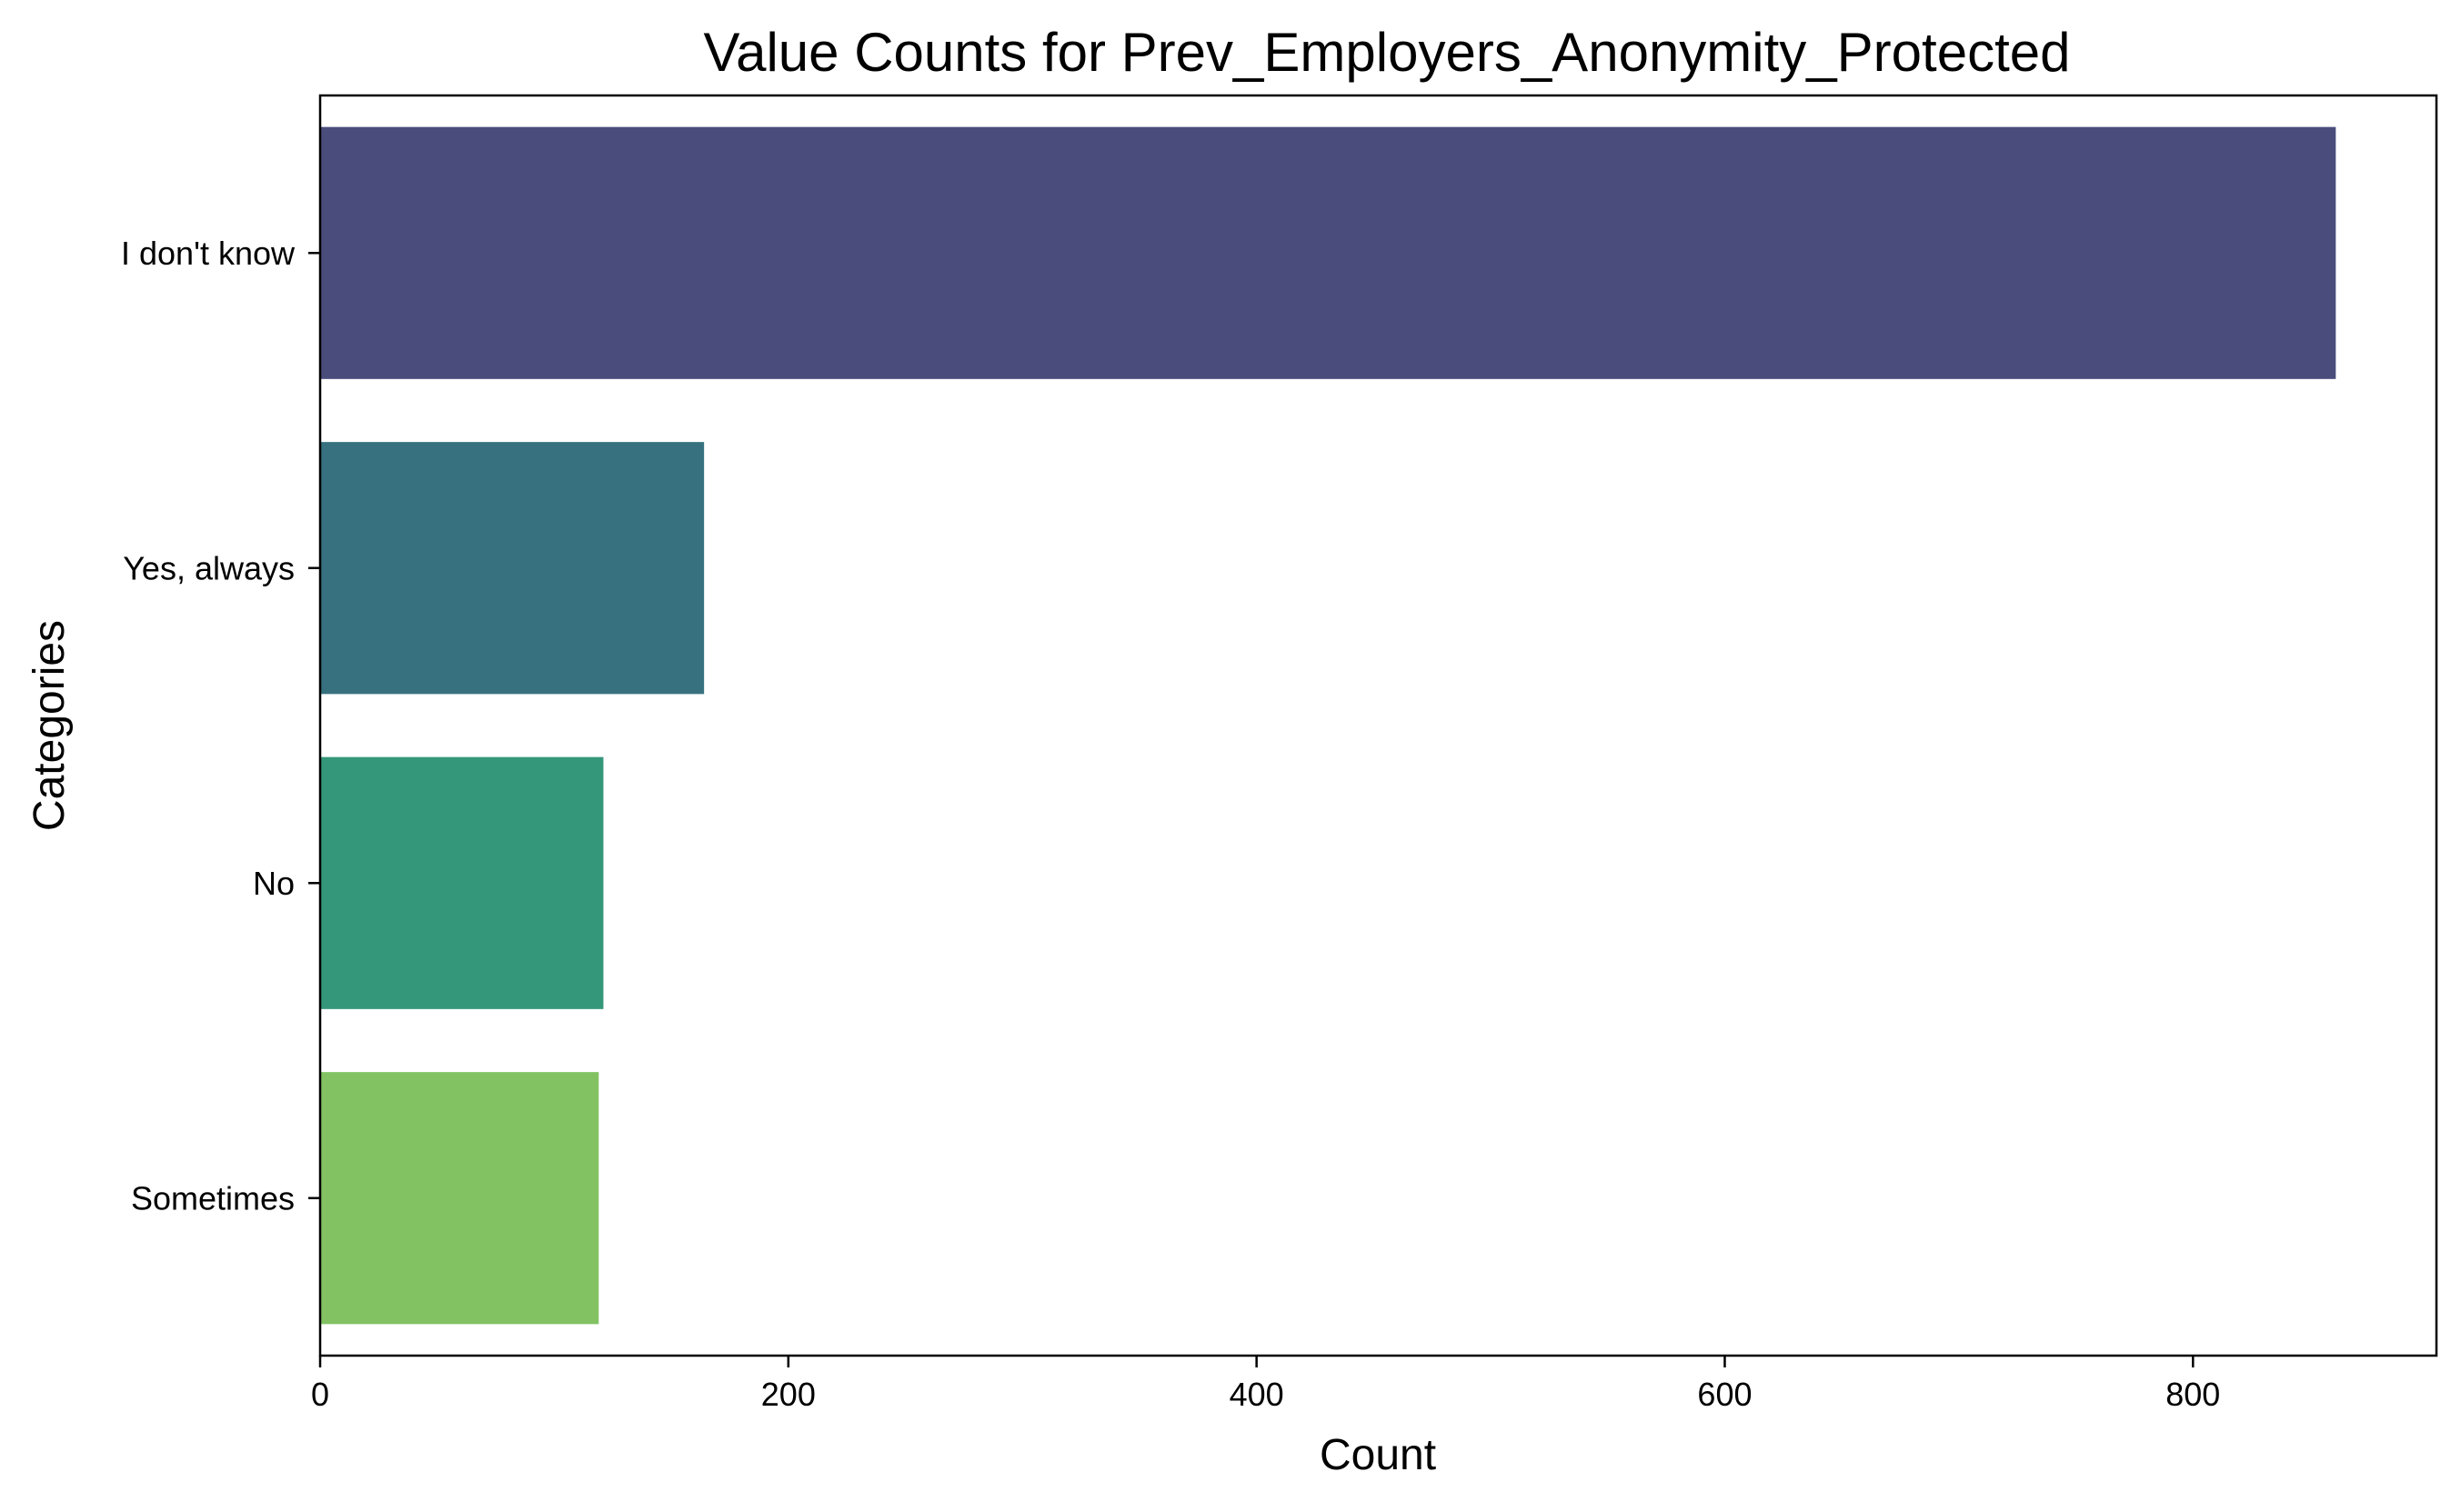 The width and height of the screenshot is (2461, 1512). What do you see at coordinates (209, 567) in the screenshot?
I see `y-tick-label: Yes, always` at bounding box center [209, 567].